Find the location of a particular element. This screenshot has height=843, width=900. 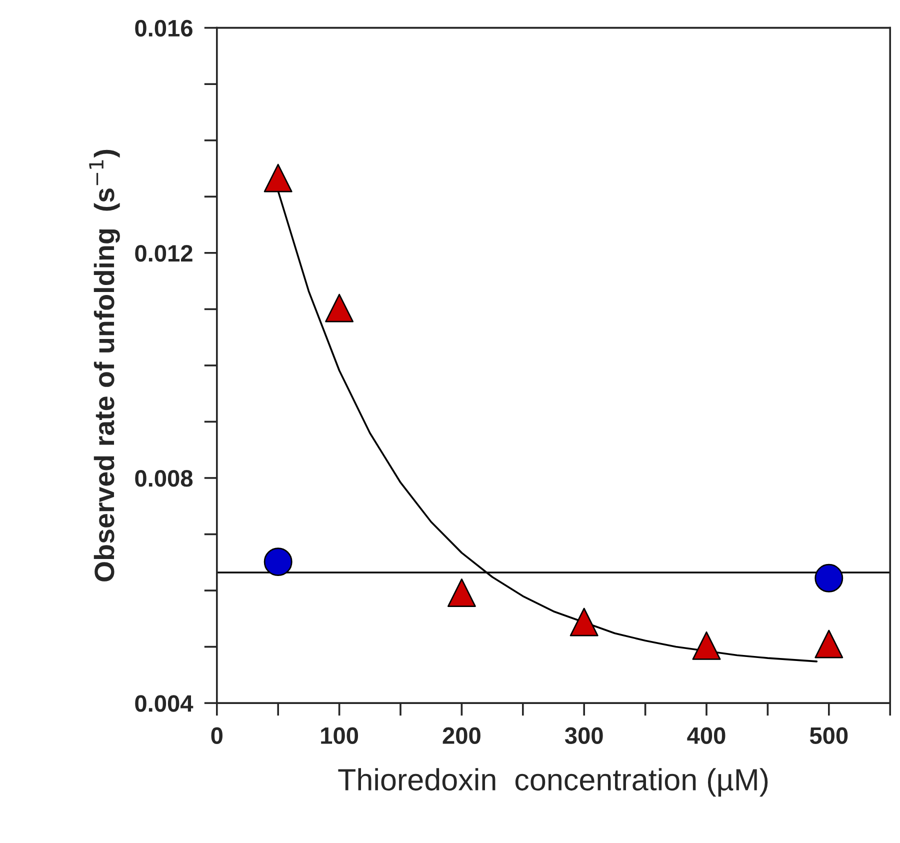

y-axis-title: Observed rate of unfolding (s$^{−1}$) is located at coordinates (104, 366).